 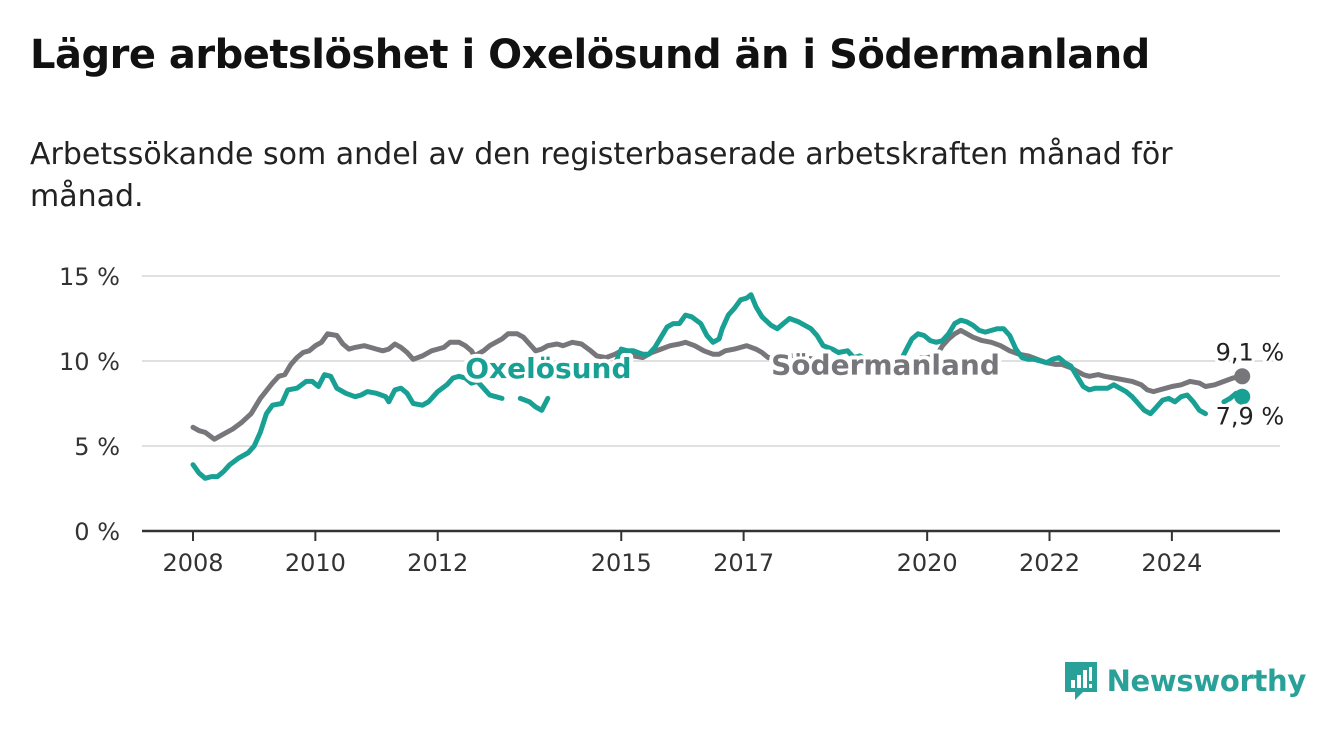 What do you see at coordinates (1242, 376) in the screenshot?
I see `end-point-s-dermanland` at bounding box center [1242, 376].